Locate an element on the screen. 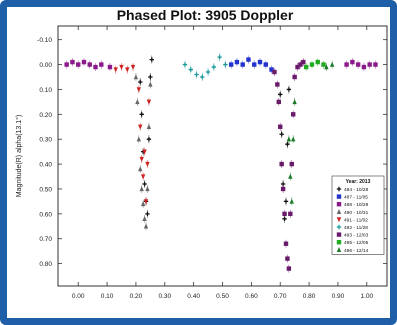 The width and height of the screenshot is (397, 325). legend-entry: 493 - 12/03 is located at coordinates (356, 236).